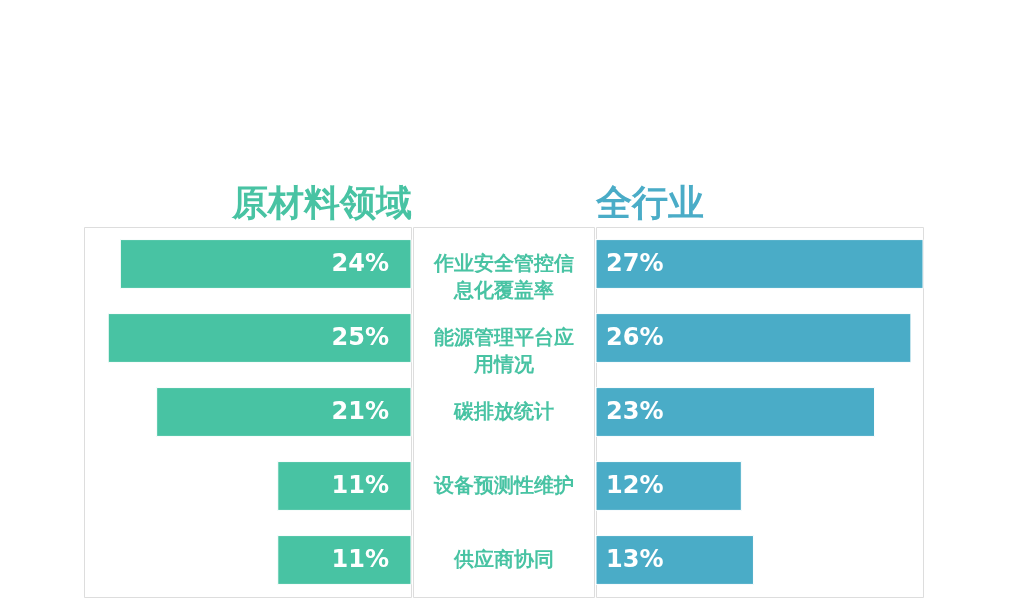  I want to click on chart-title: 原材料领域, so click(321, 202).